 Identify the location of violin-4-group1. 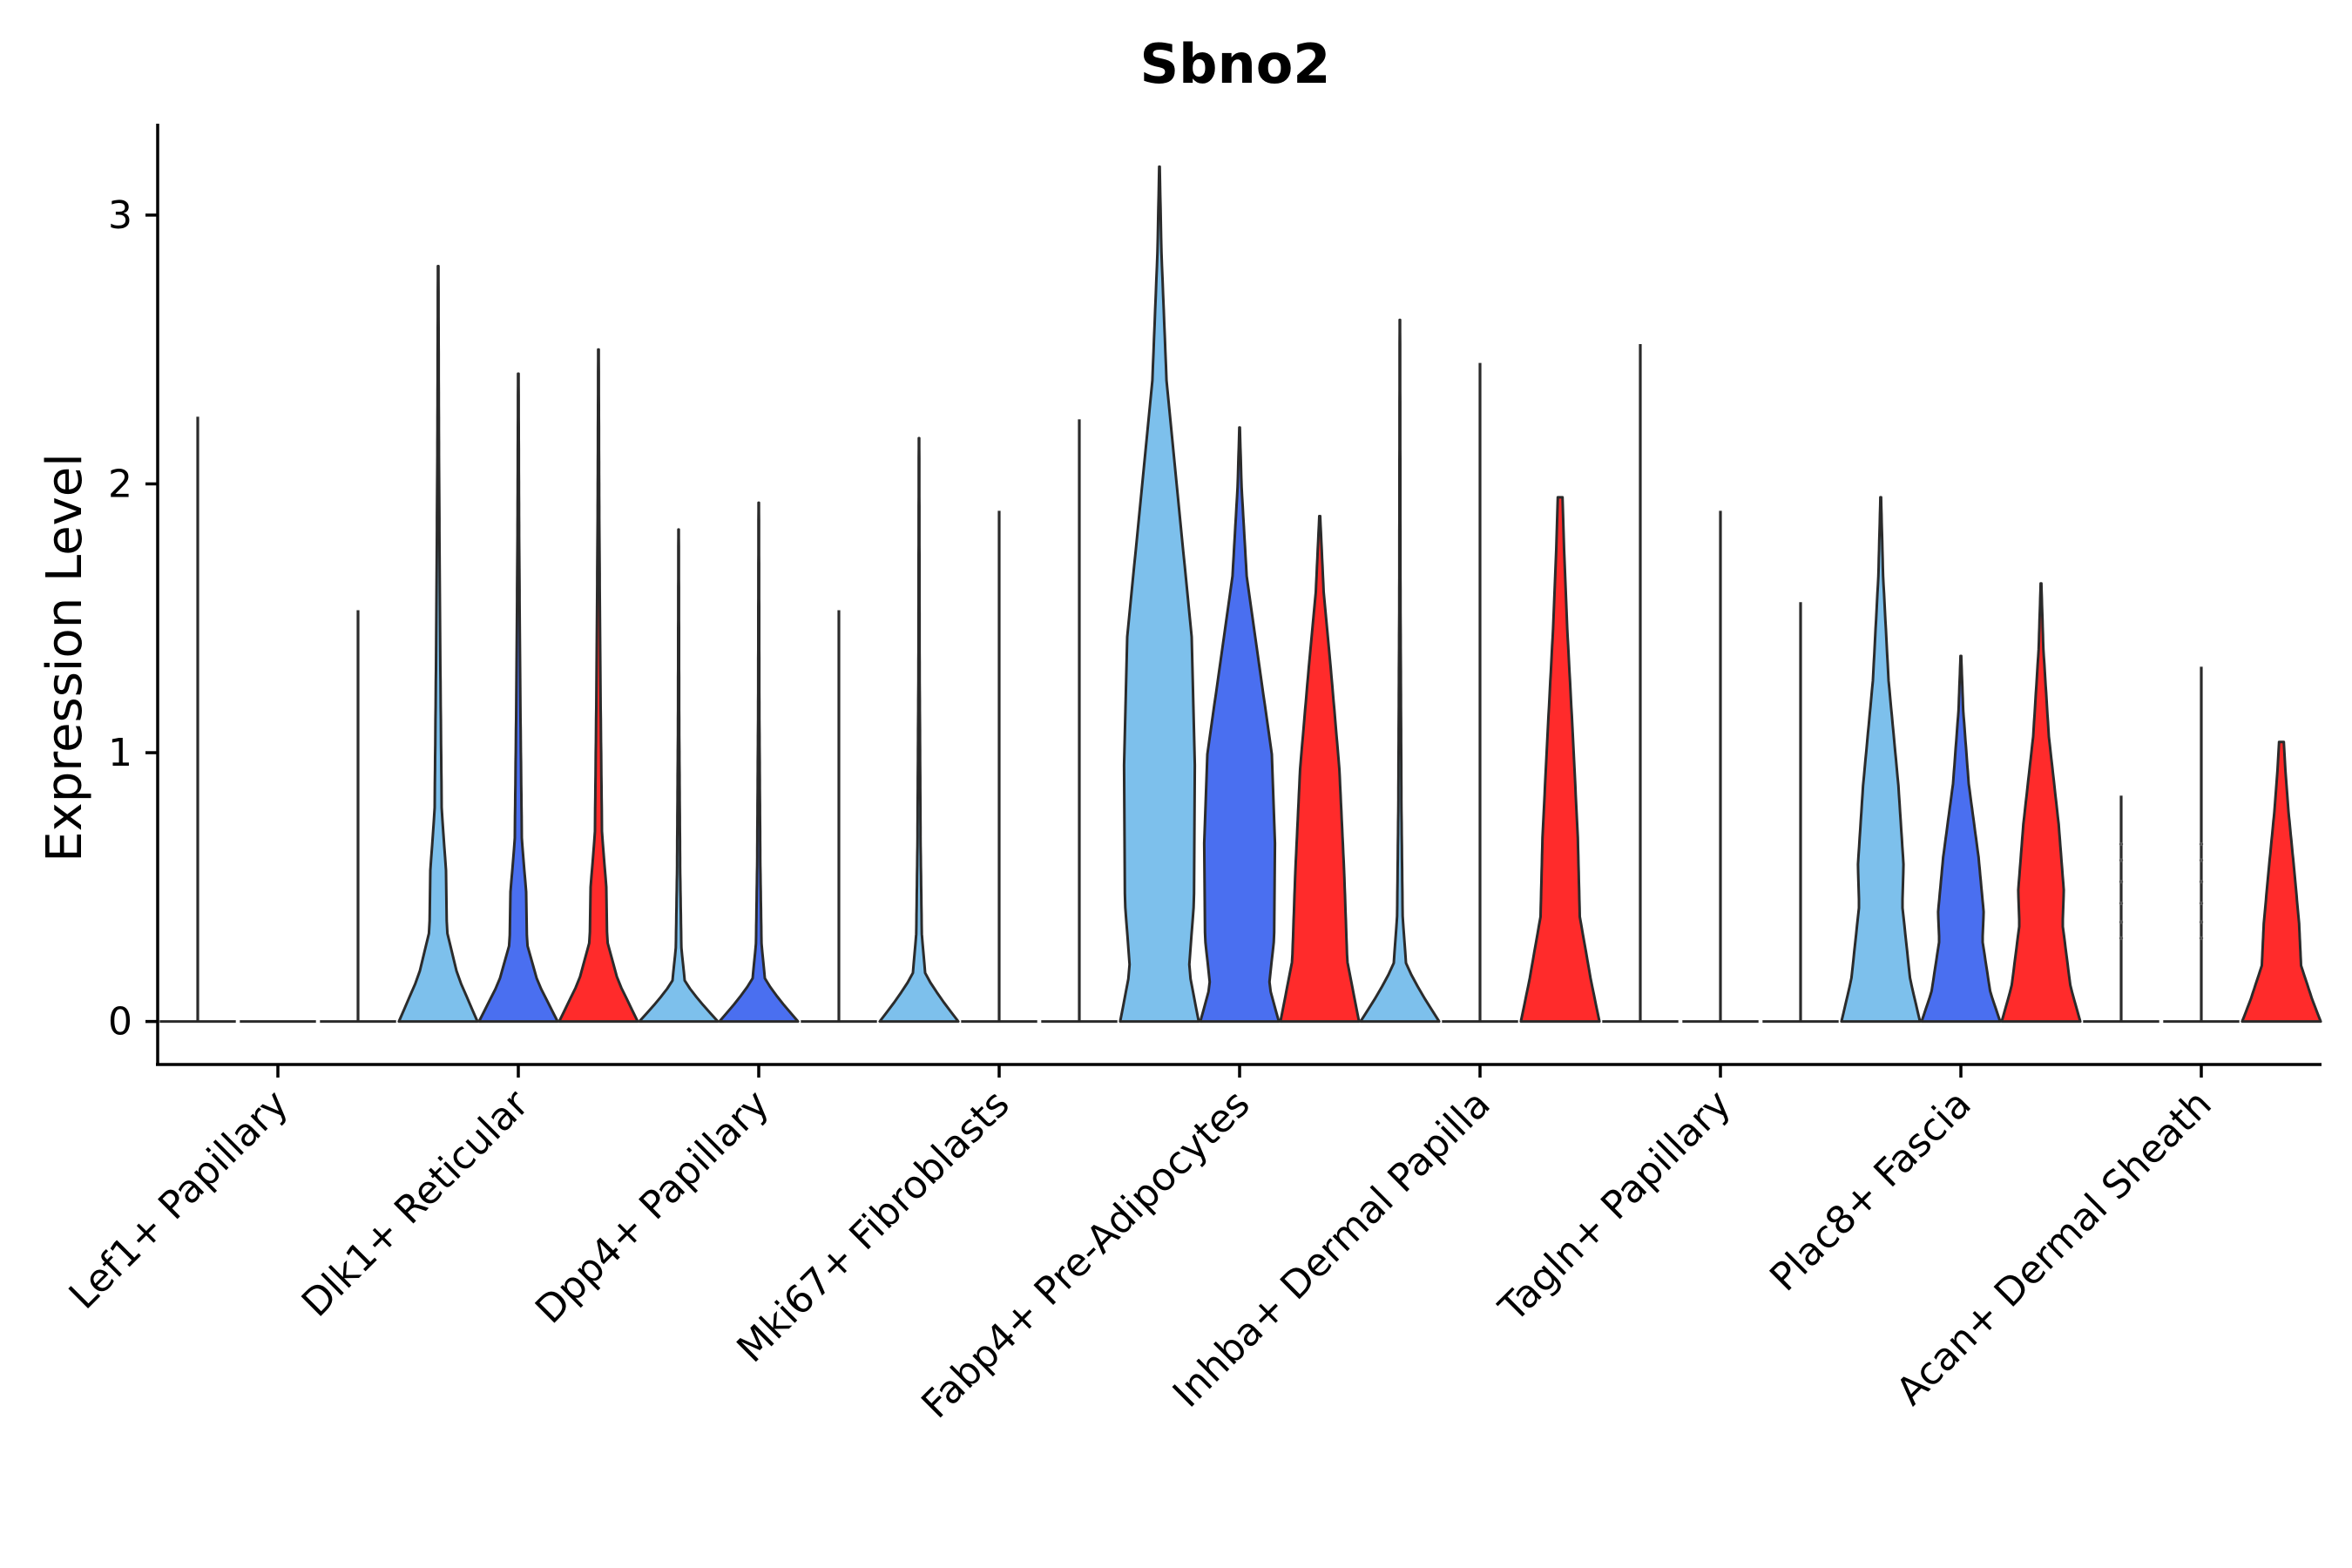
(919, 730).